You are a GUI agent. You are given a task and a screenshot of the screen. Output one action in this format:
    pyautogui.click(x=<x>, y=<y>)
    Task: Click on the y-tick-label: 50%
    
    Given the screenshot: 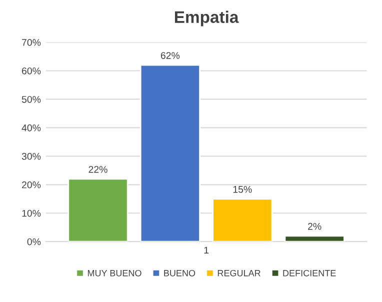 What is the action you would take?
    pyautogui.click(x=31, y=99)
    